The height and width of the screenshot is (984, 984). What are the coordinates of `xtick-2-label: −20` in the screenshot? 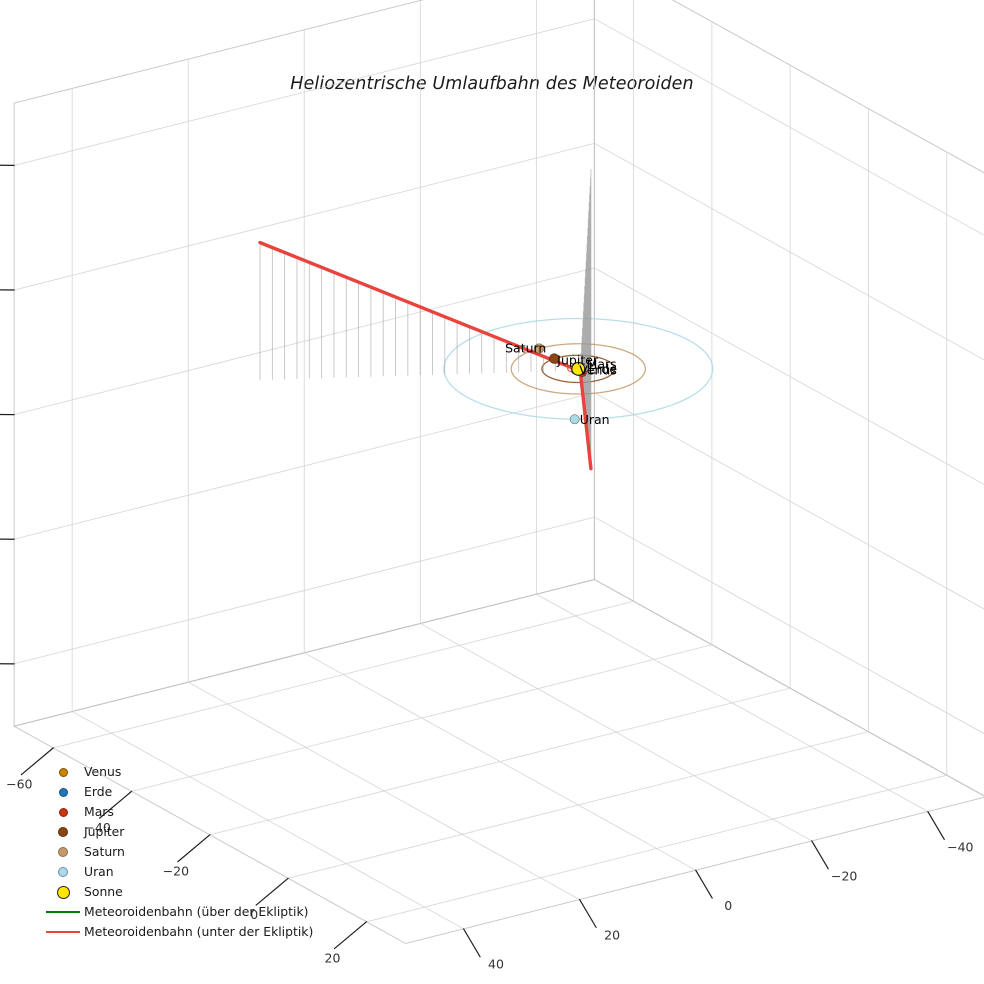 It's located at (176, 871).